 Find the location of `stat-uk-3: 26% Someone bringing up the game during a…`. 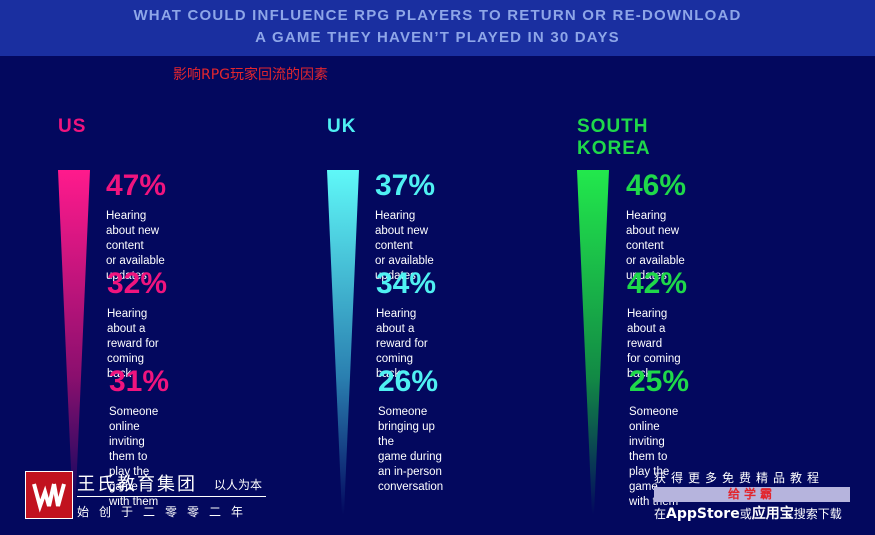

stat-uk-3: 26% Someone bringing up the game during a… is located at coordinates (410, 430).